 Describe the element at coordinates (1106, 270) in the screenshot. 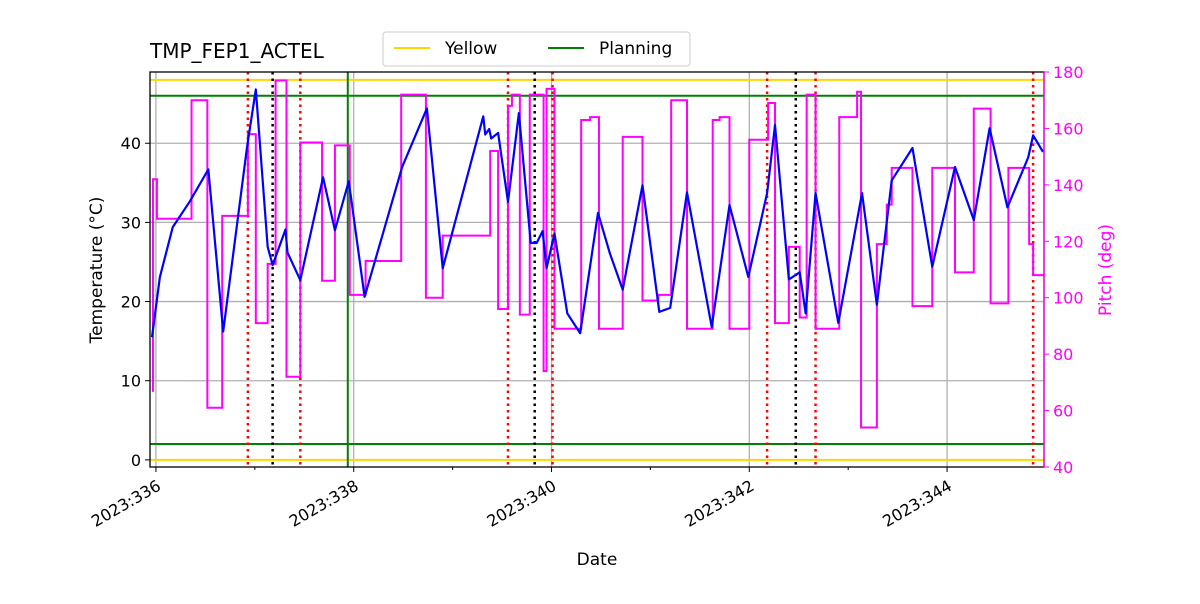

I see `y-right-axis-label: Pitch (deg)` at that location.